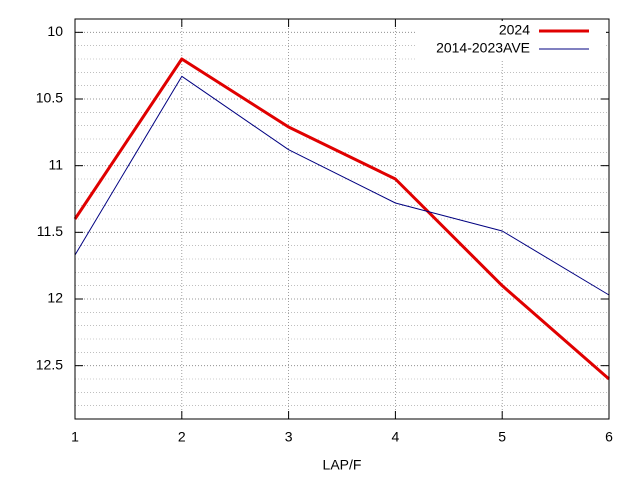  Describe the element at coordinates (55, 31) in the screenshot. I see `y-tick-label: 10` at that location.